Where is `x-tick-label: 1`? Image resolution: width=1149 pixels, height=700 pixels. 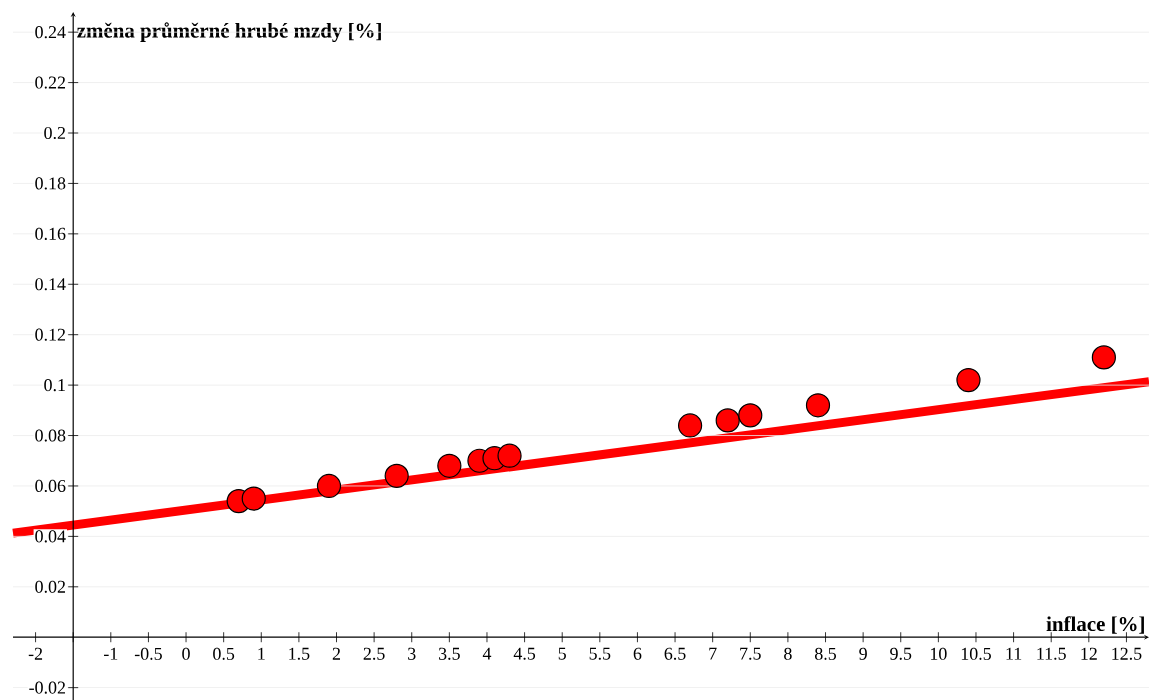 x-tick-label: 1 is located at coordinates (261, 653).